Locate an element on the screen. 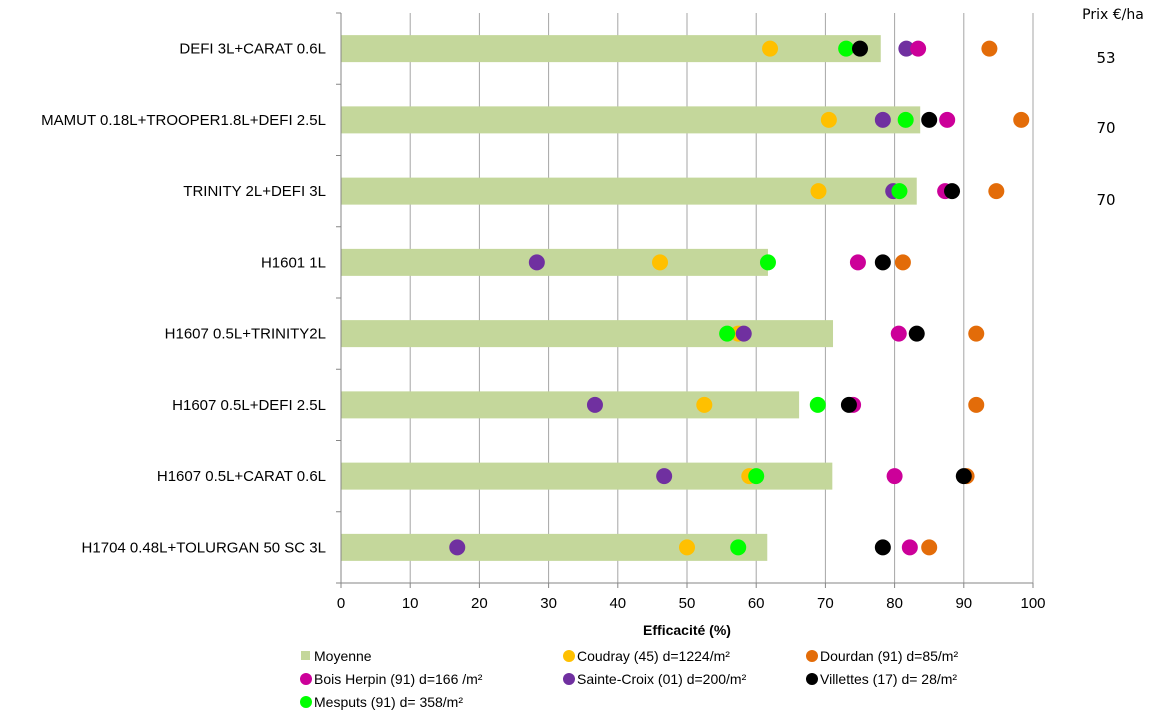 The image size is (1154, 723). x-tick-label: 60 is located at coordinates (756, 603).